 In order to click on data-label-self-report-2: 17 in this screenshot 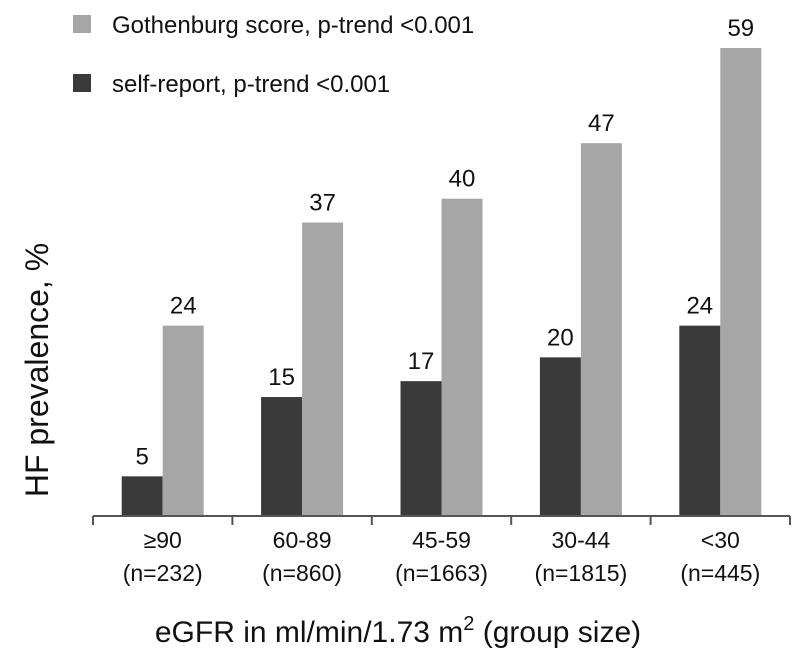, I will do `click(421, 361)`.